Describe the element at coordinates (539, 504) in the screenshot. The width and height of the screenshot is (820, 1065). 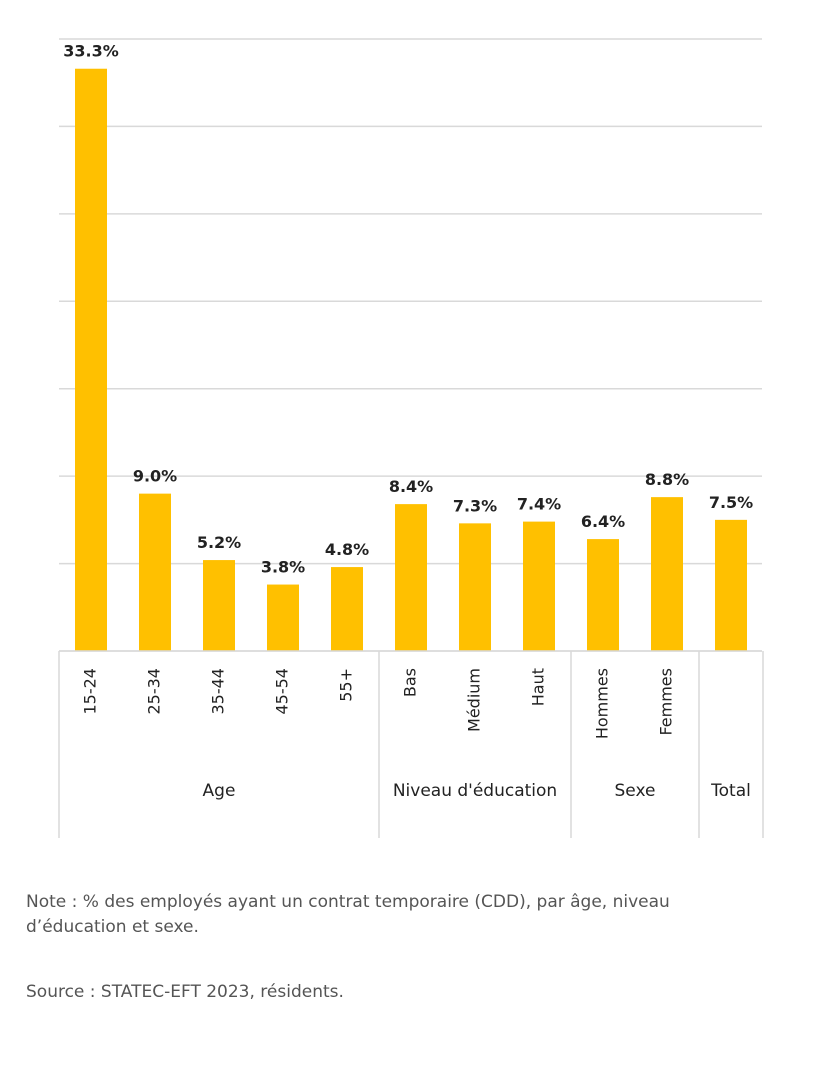
I see `value-label: 7.4%` at that location.